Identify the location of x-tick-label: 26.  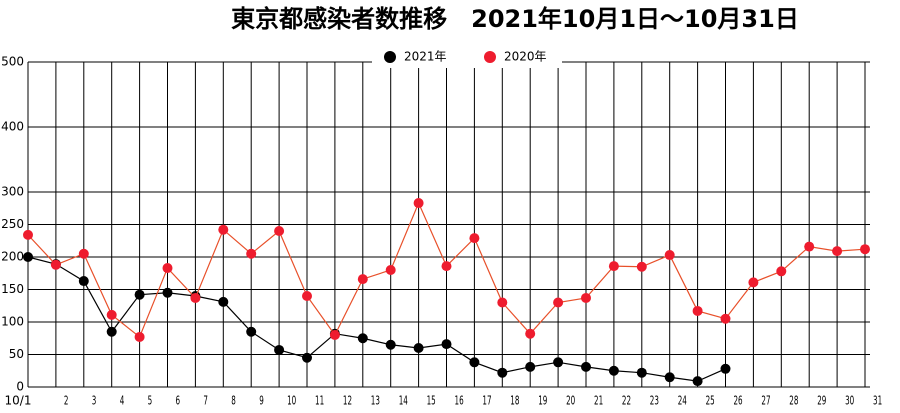
(738, 401).